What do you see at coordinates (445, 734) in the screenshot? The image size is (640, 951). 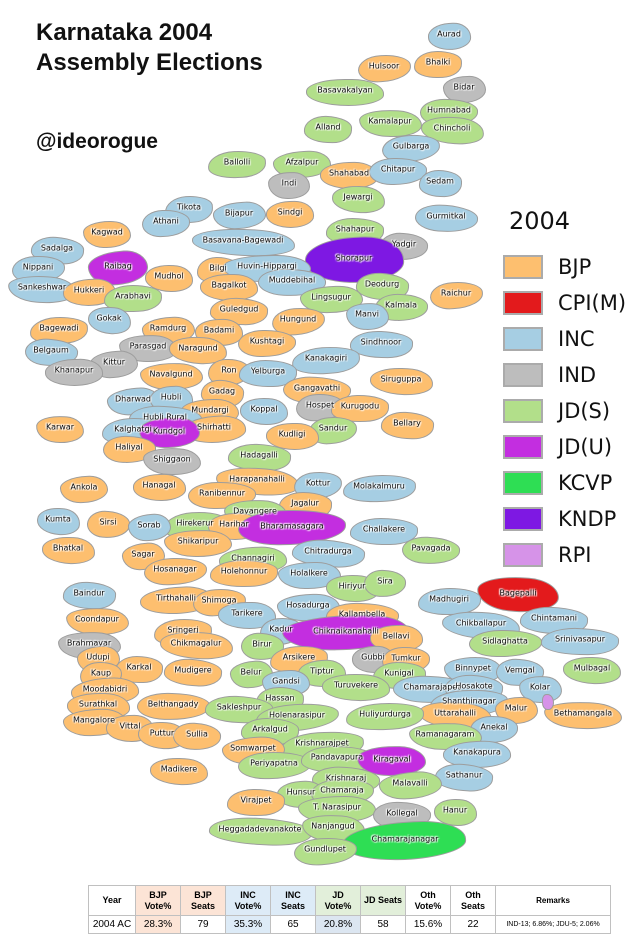 I see `constituency-label: Ramanagaram` at bounding box center [445, 734].